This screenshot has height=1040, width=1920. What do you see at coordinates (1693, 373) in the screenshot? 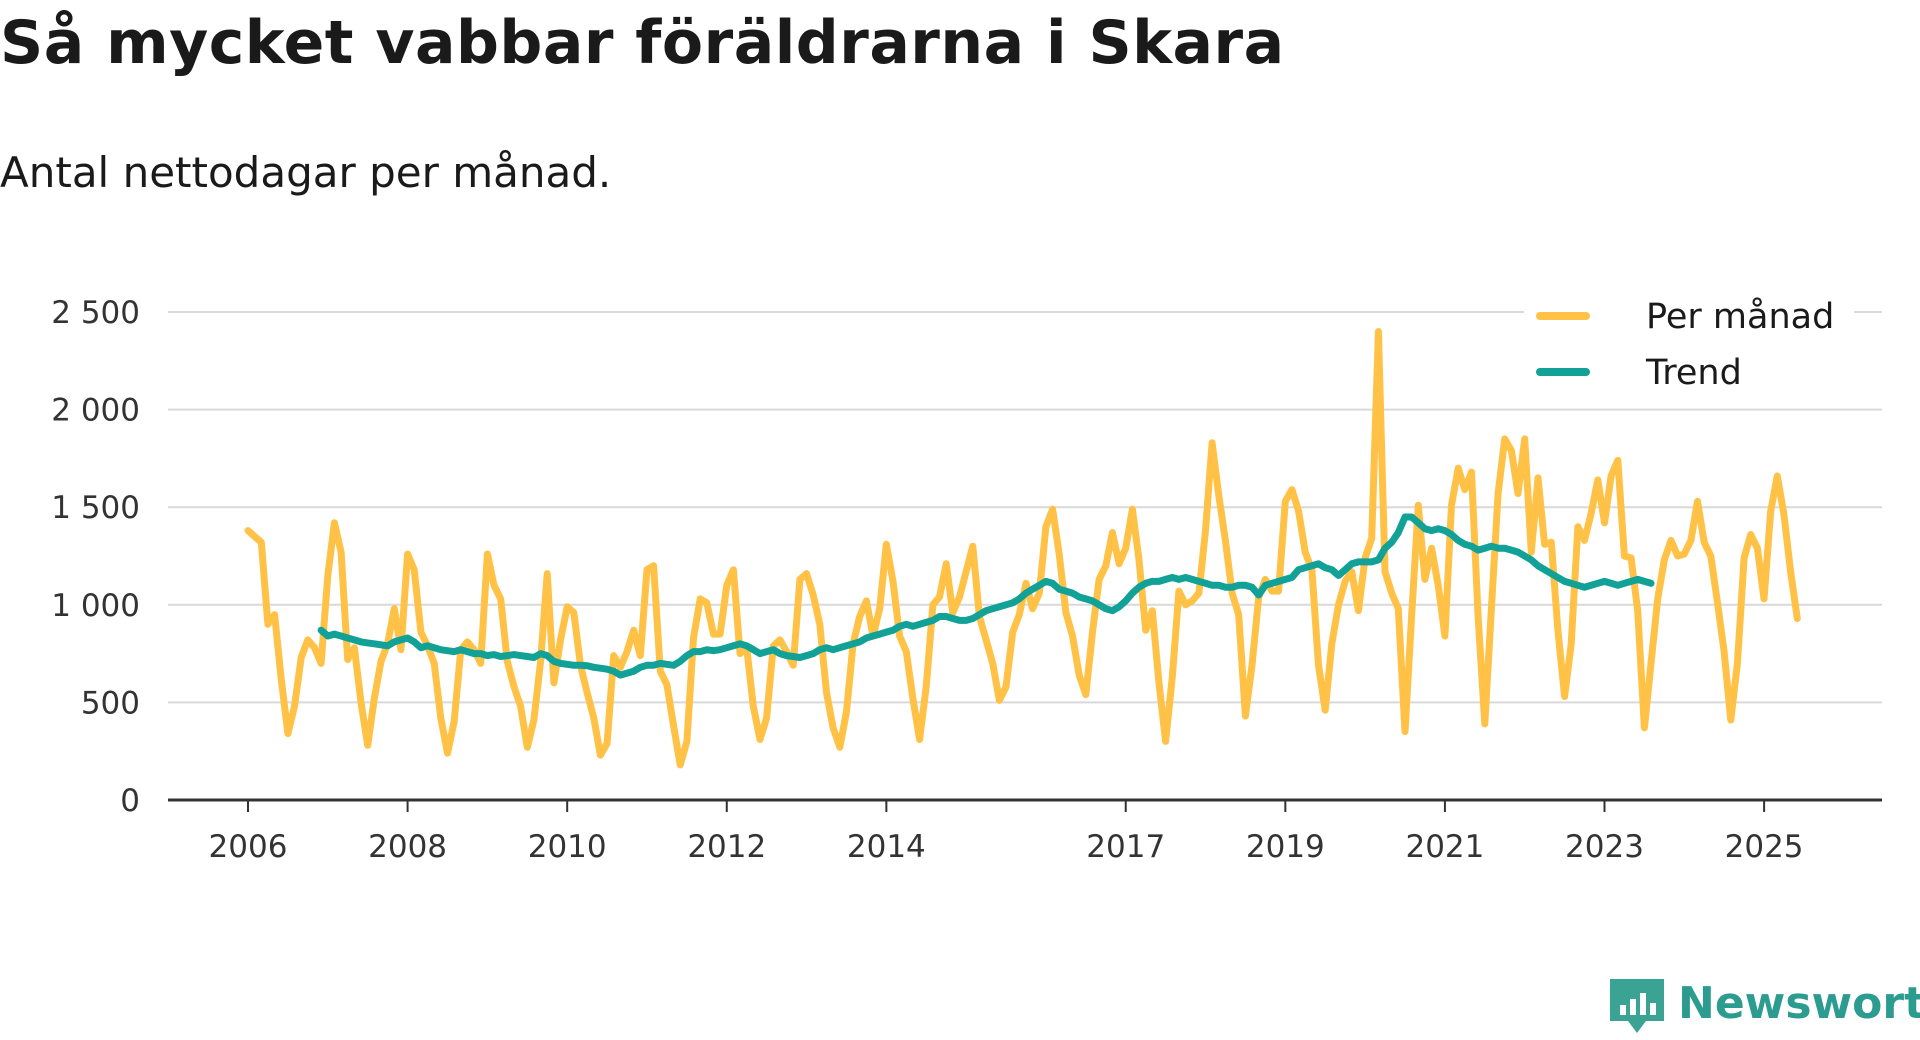
I see `legend-label: Trend` at bounding box center [1693, 373].